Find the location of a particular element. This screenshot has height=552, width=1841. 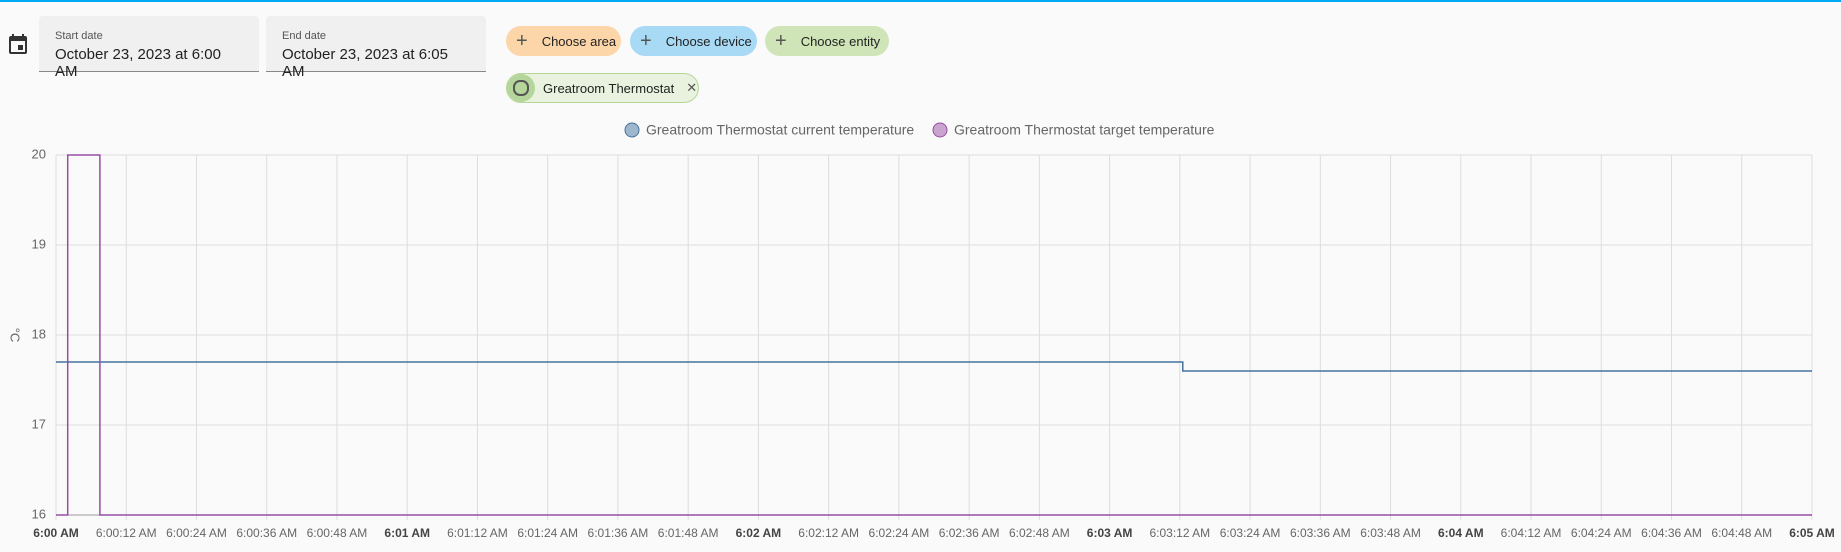

entity-chip: Greatroom Thermostat ✕ is located at coordinates (602, 88).